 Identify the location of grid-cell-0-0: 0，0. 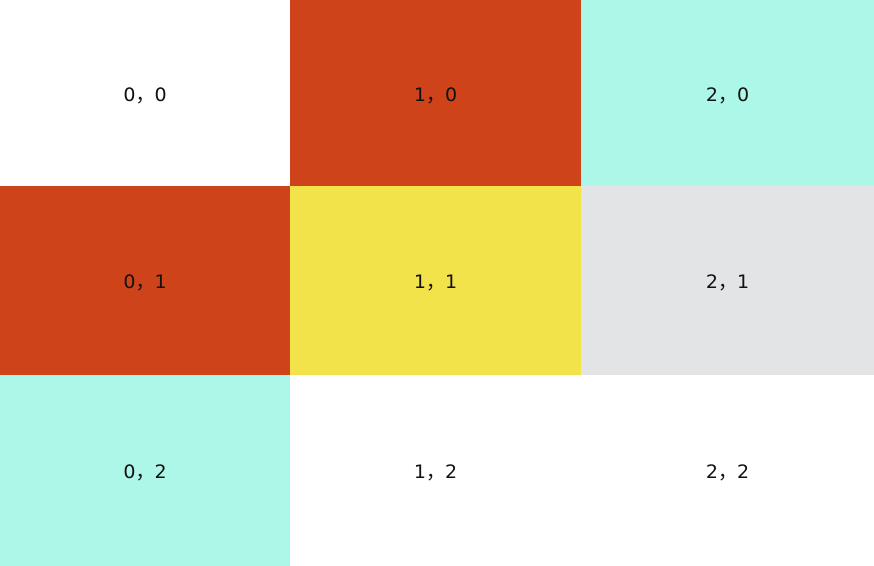
(145, 93).